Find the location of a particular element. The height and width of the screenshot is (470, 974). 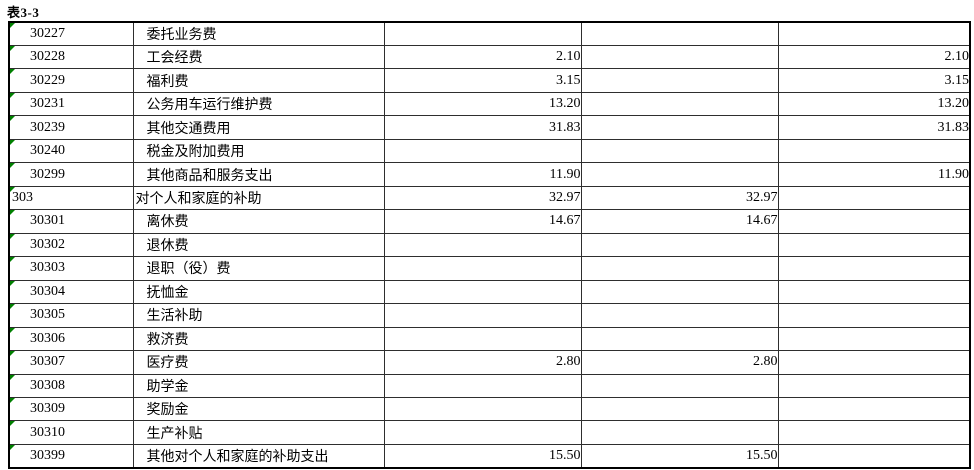

value-col1-cell: 3.15 is located at coordinates (482, 80).